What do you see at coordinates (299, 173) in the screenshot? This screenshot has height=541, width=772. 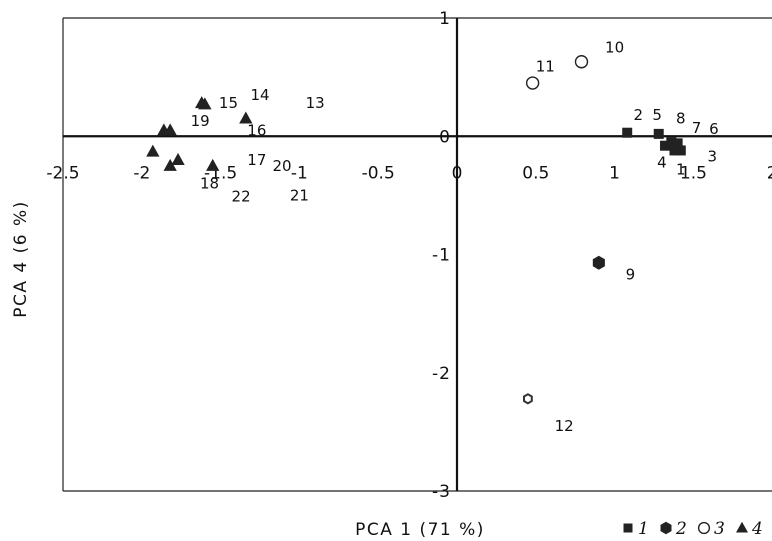 I see `x-tick-label: -1` at bounding box center [299, 173].